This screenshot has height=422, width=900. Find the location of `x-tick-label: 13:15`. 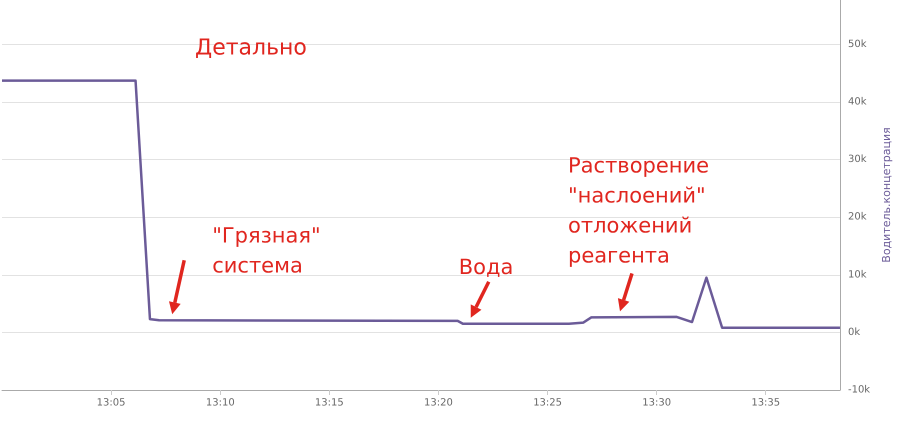

x-tick-label: 13:15 is located at coordinates (329, 403).